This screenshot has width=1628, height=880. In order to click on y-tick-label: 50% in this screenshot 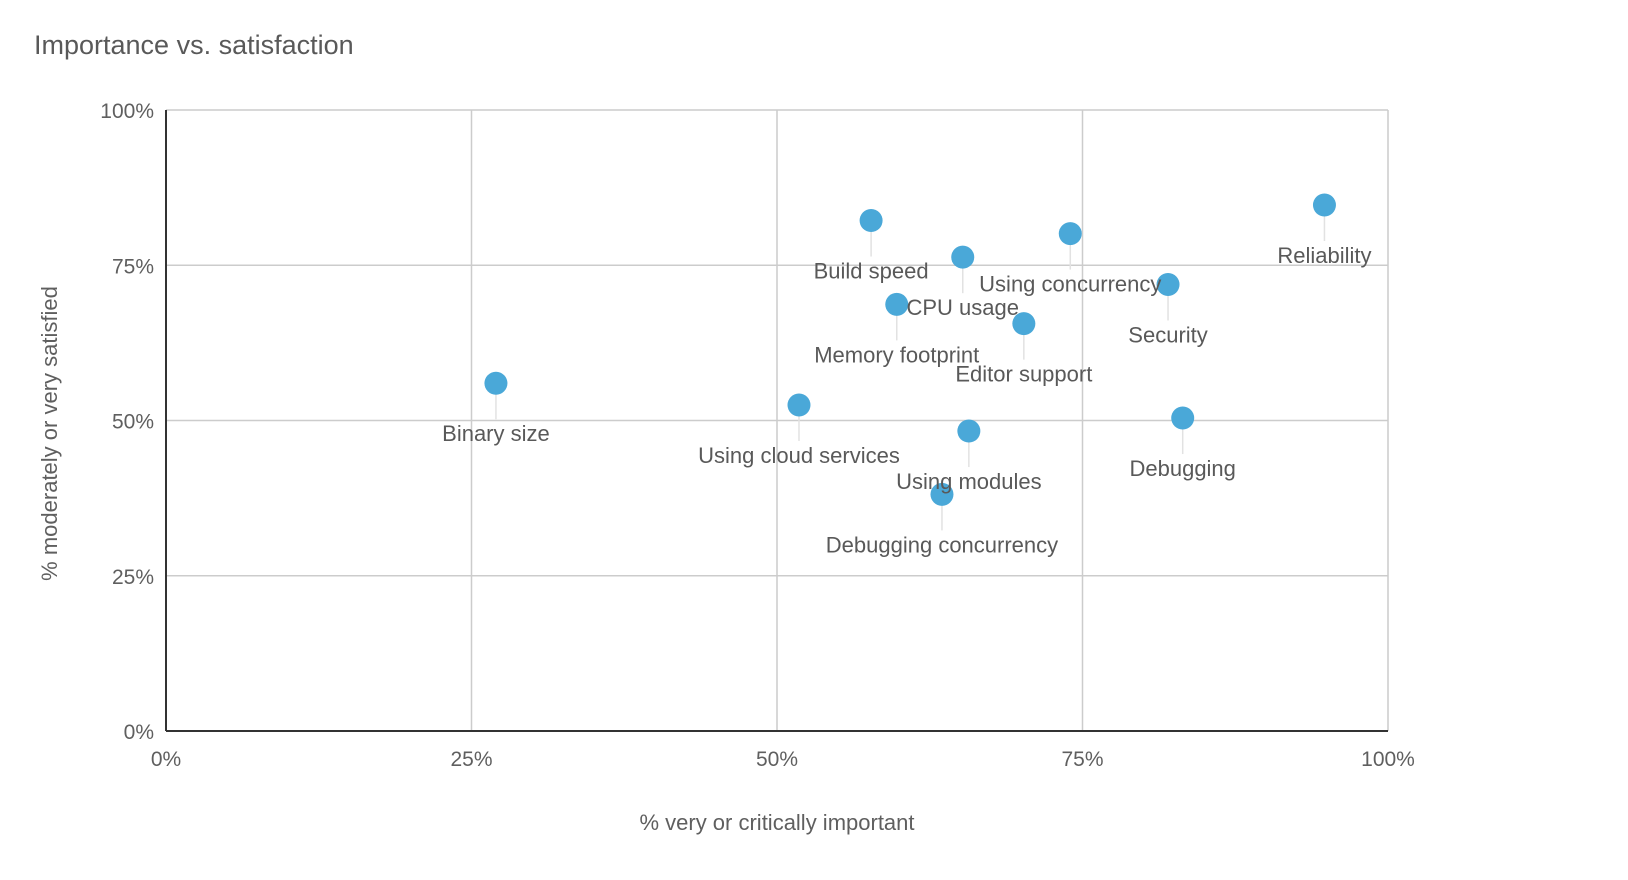, I will do `click(133, 422)`.